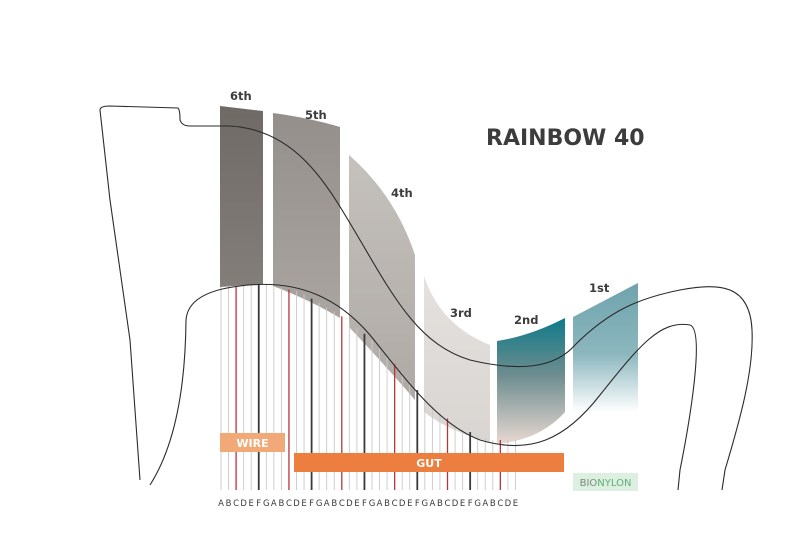  I want to click on octave-label-5th: 5th, so click(316, 115).